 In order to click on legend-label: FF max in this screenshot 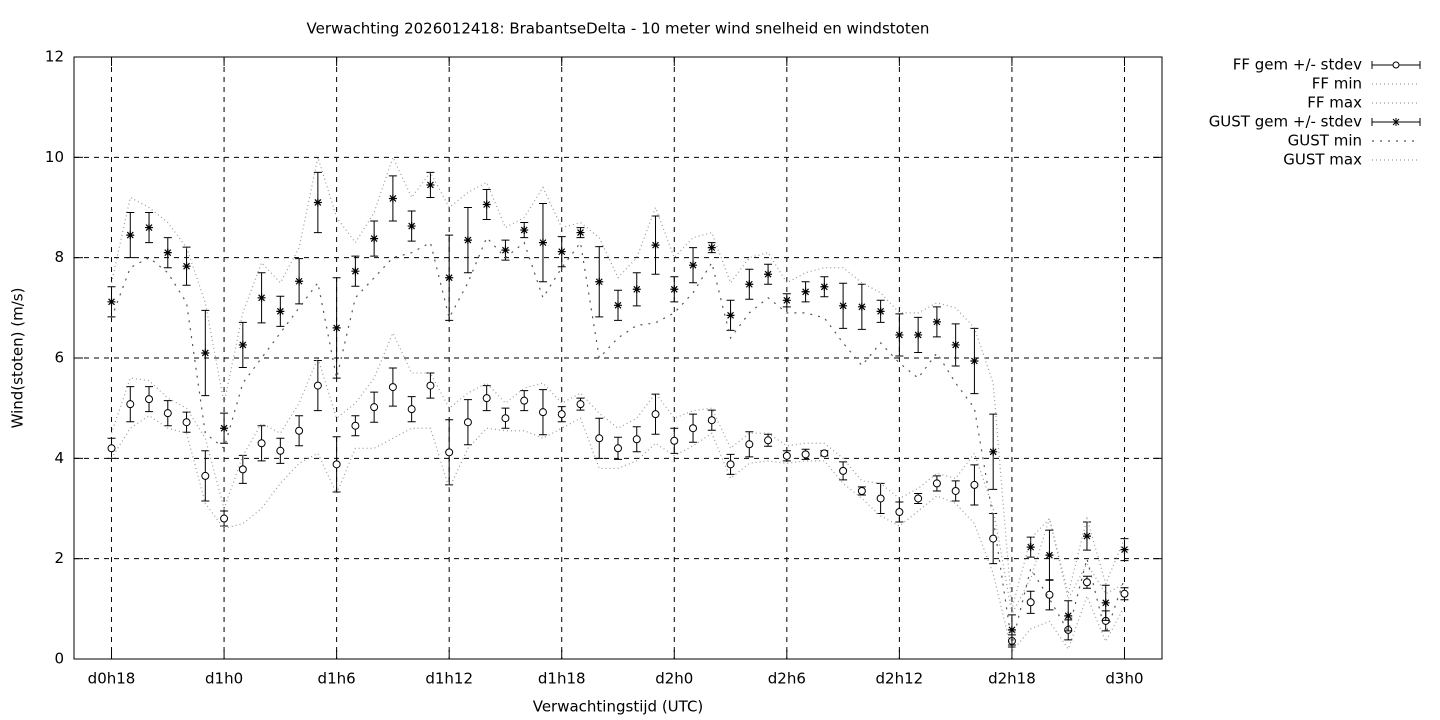, I will do `click(1334, 103)`.